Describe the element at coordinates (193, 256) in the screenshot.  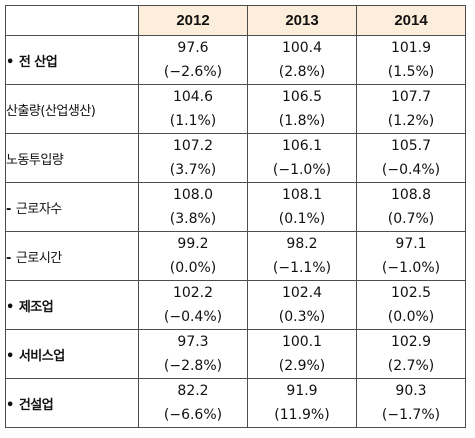
I see `value-cell: 99.2 (0.0%)` at that location.